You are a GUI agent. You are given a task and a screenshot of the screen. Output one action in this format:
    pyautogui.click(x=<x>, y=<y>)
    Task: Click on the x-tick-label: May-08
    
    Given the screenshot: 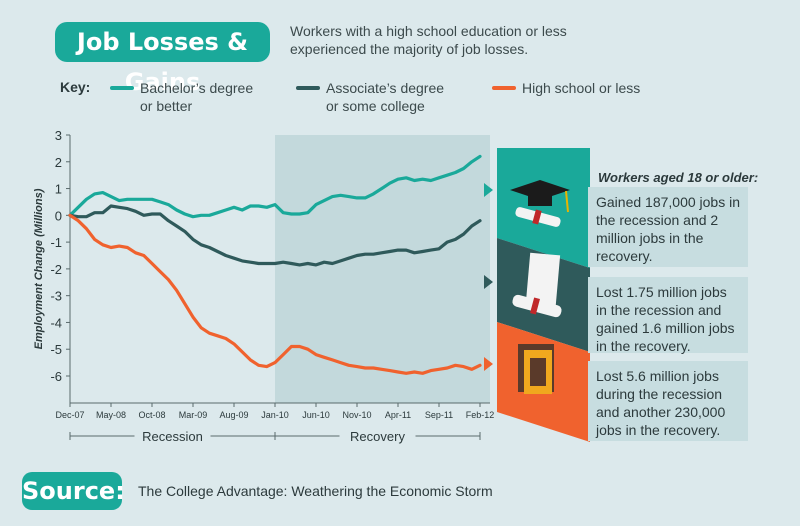 What is the action you would take?
    pyautogui.click(x=111, y=415)
    